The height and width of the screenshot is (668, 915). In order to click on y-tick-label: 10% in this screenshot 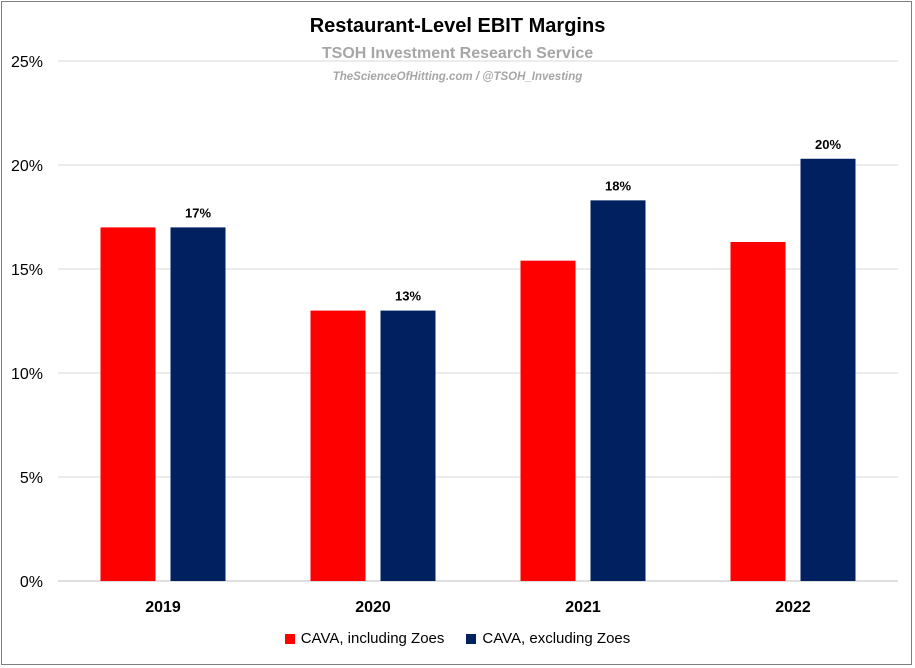, I will do `click(27, 374)`.